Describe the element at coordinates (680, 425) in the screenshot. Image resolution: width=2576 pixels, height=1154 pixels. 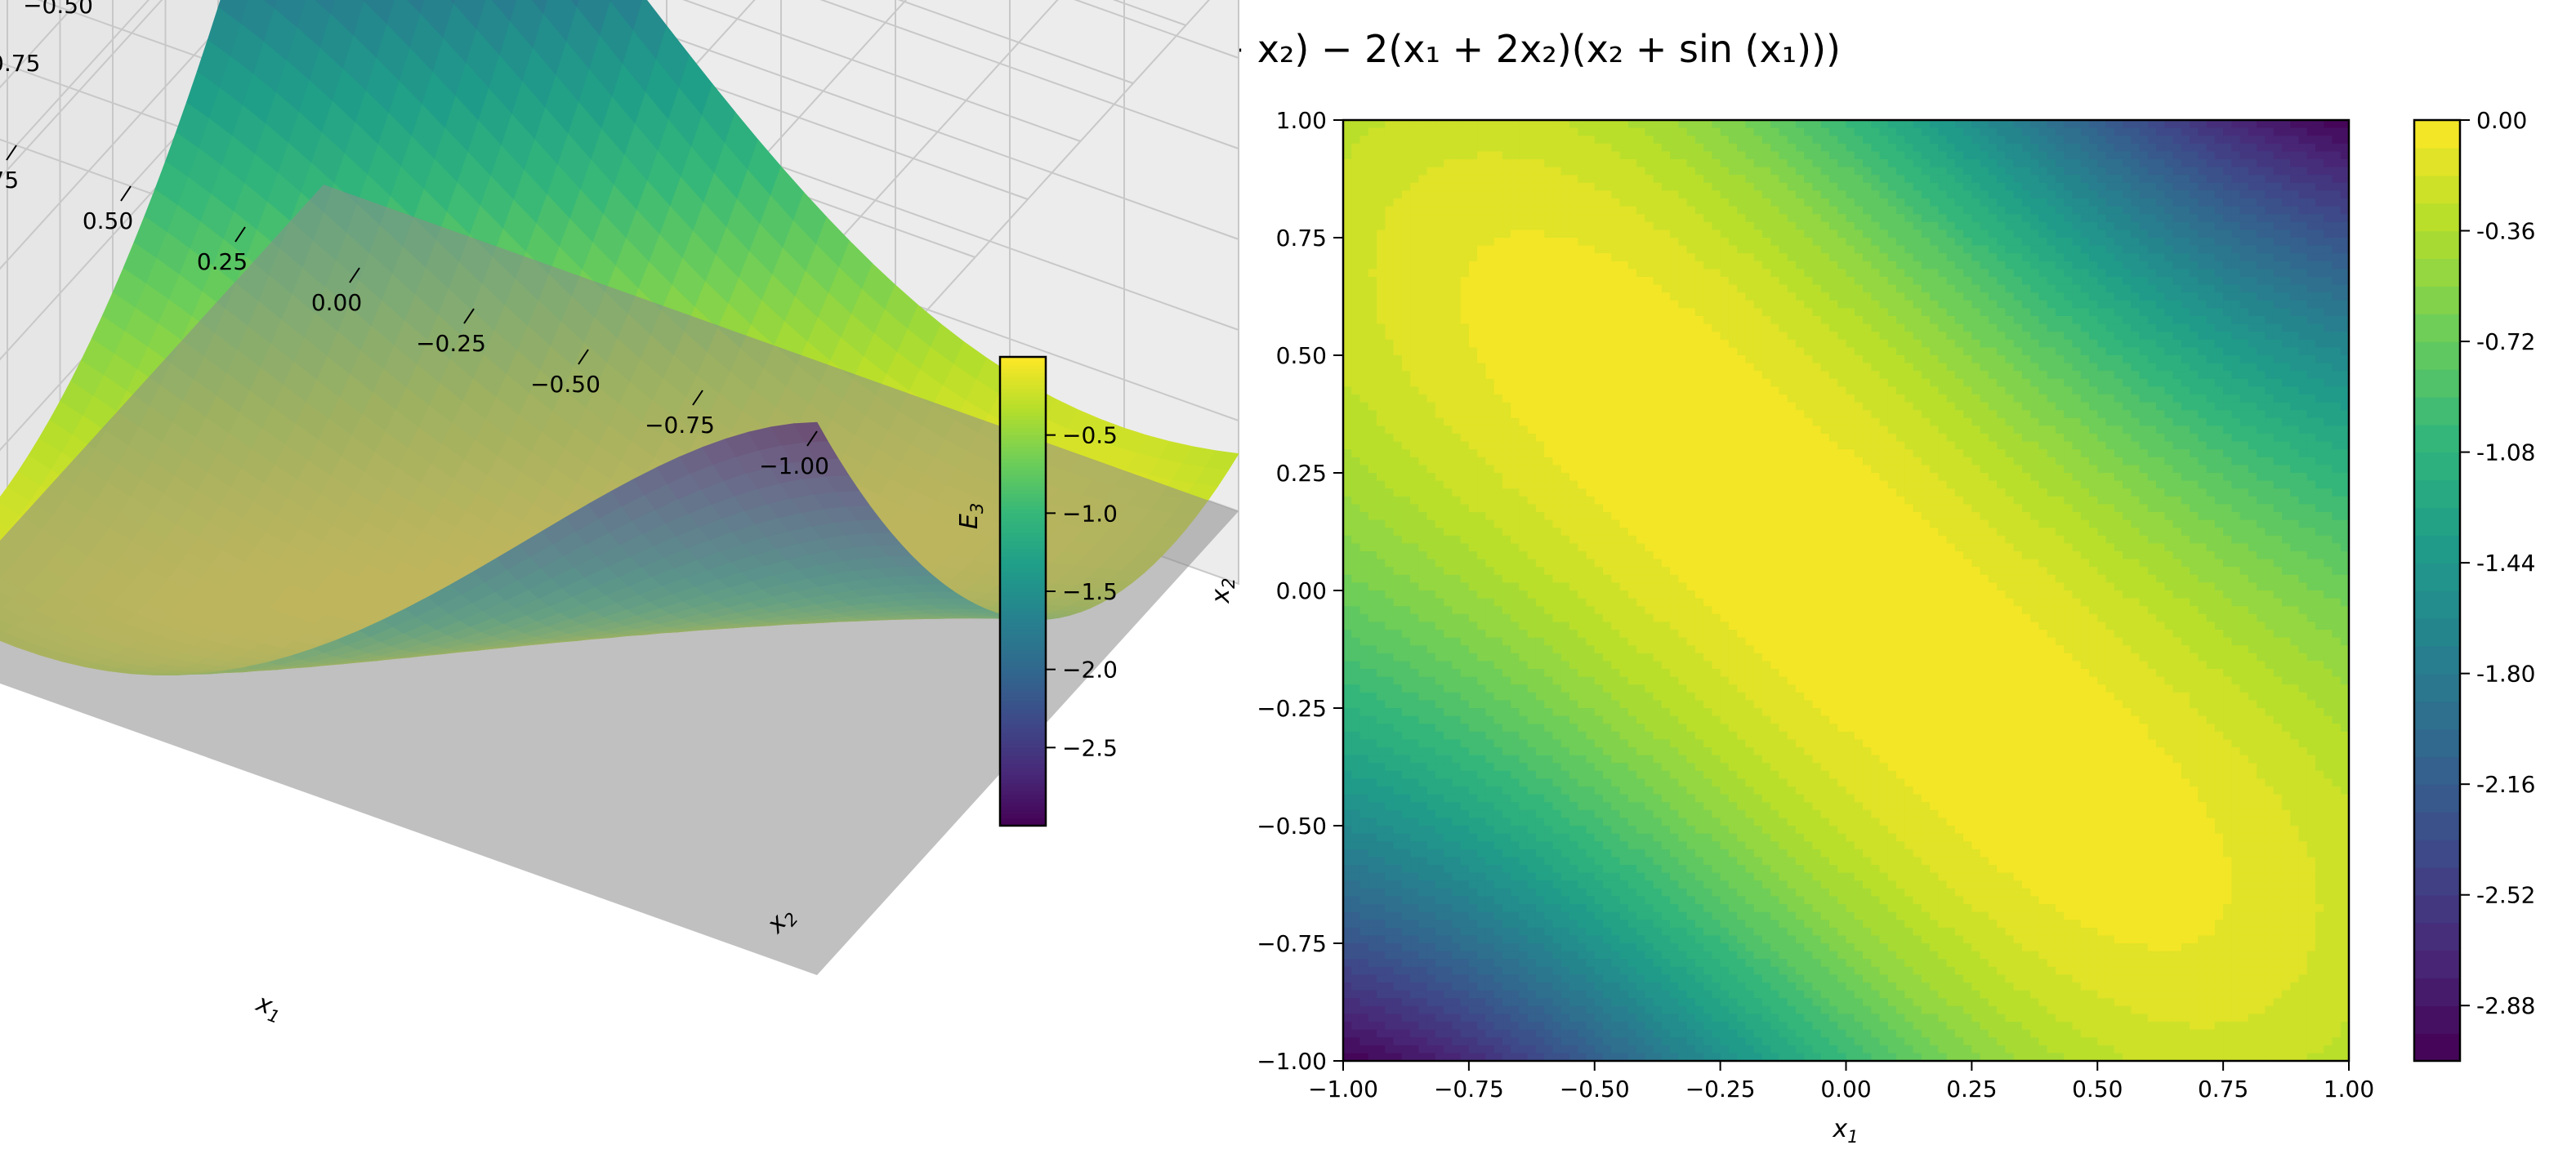
I see `x-tick-label: −0.75` at that location.